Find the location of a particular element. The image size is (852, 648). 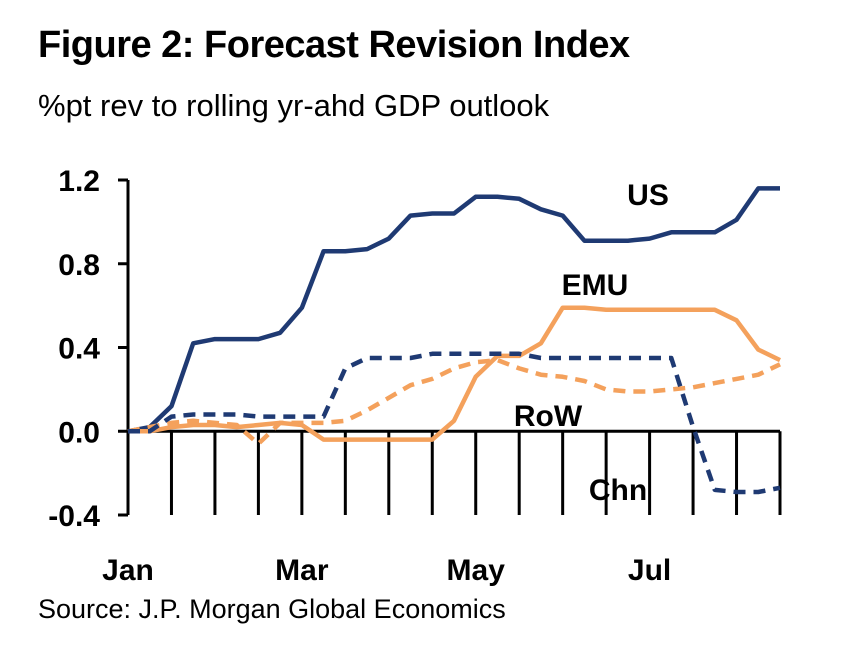

x-tick-label: May is located at coordinates (476, 570).